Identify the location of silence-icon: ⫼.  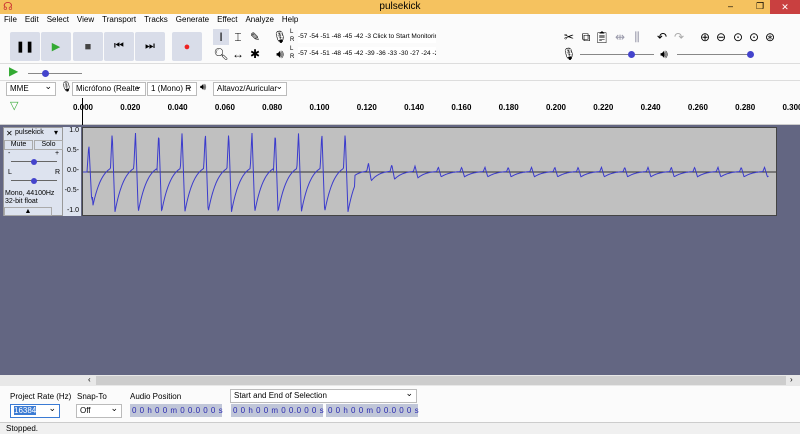
(637, 36).